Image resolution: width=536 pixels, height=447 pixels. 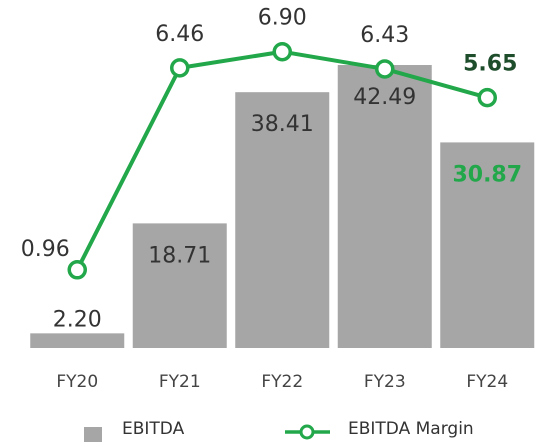 I want to click on line-value-label: 5.65, so click(x=490, y=64).